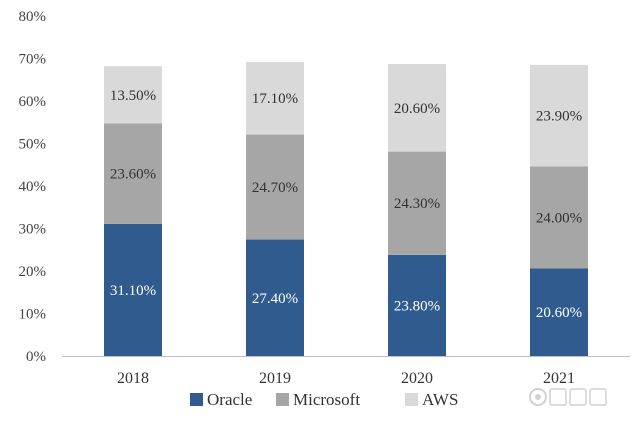 This screenshot has height=426, width=640. I want to click on y-axis: 0% 10% 20% 30% 40% 50% 60% 70% 80%, so click(33, 187).